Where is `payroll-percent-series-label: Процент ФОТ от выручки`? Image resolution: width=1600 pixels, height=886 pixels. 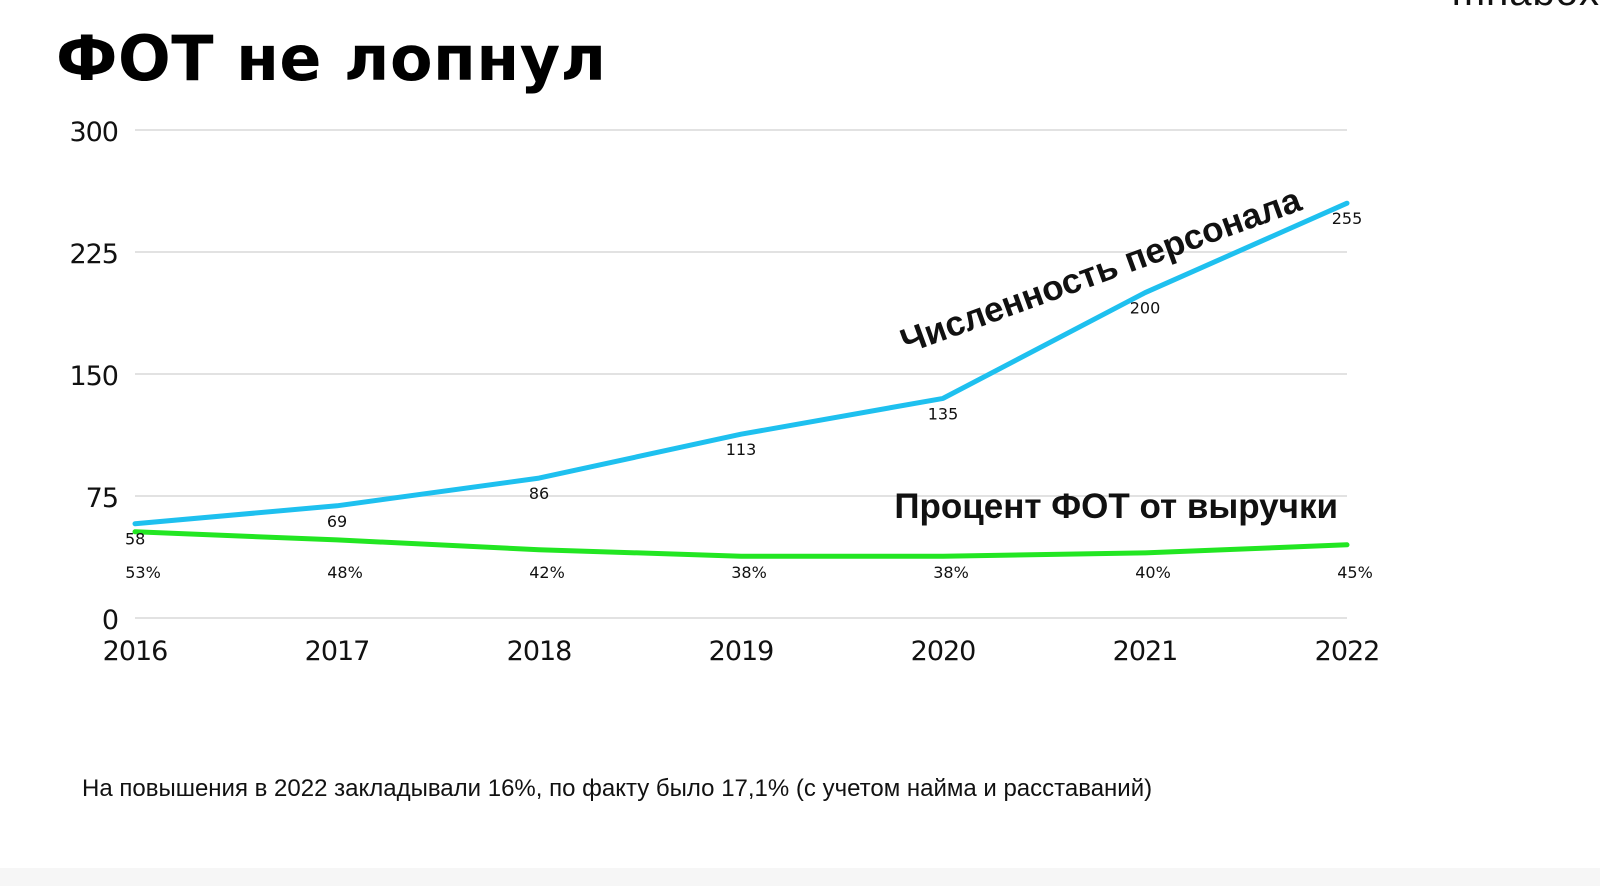
payroll-percent-series-label: Процент ФОТ от выручки is located at coordinates (1116, 506).